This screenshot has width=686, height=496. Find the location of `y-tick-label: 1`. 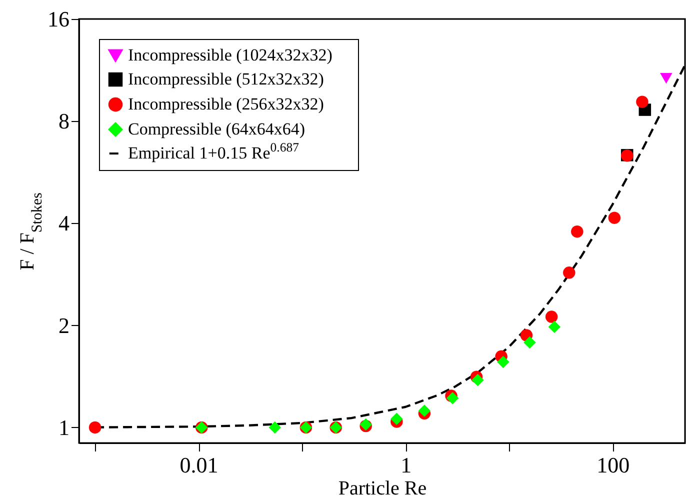

y-tick-label: 1 is located at coordinates (64, 427).